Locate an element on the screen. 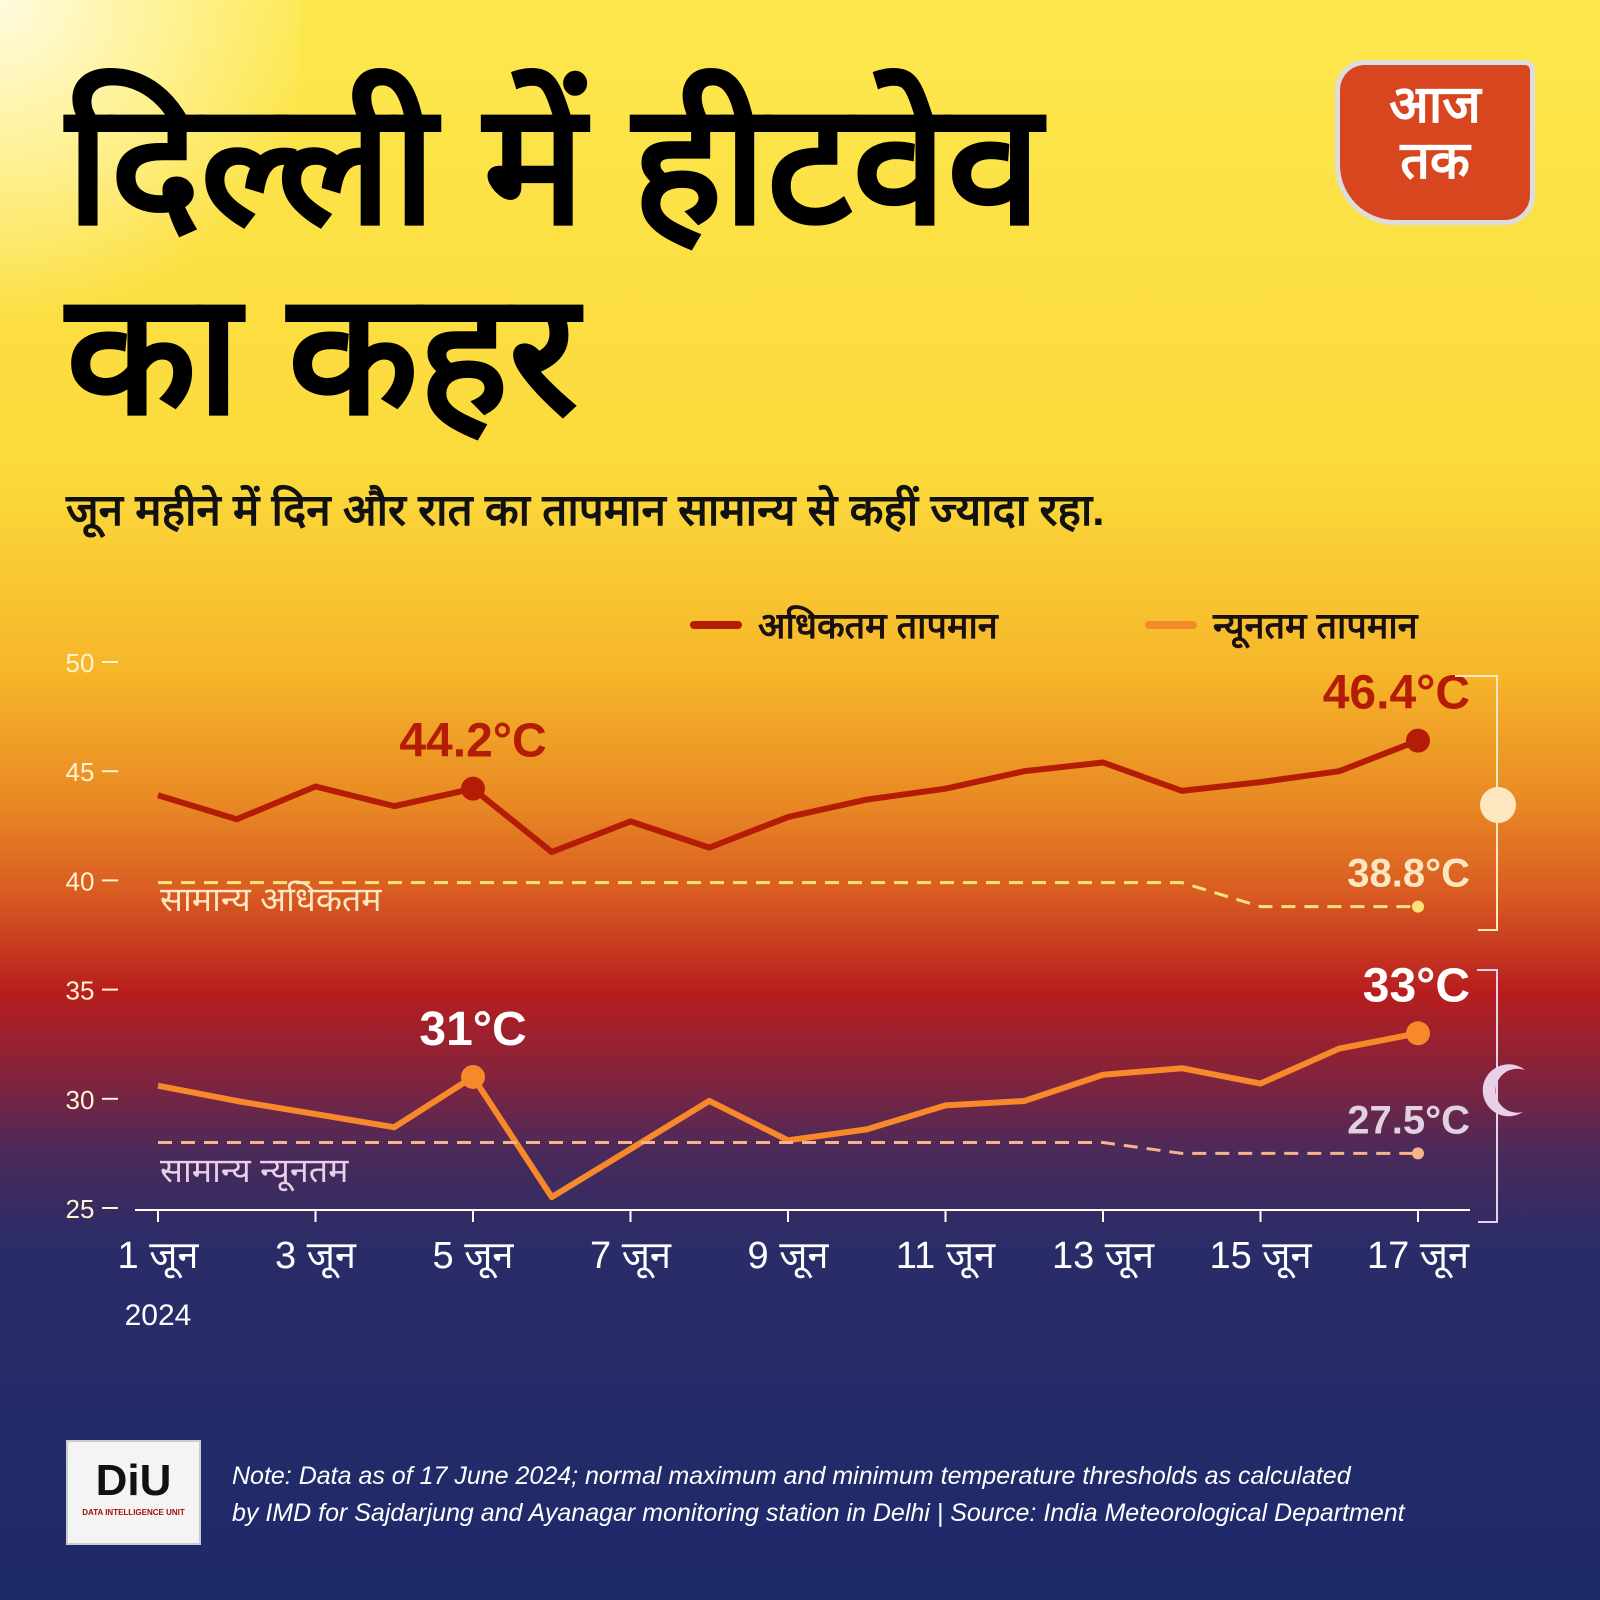  x-tick-label: 9 जून is located at coordinates (789, 1257).